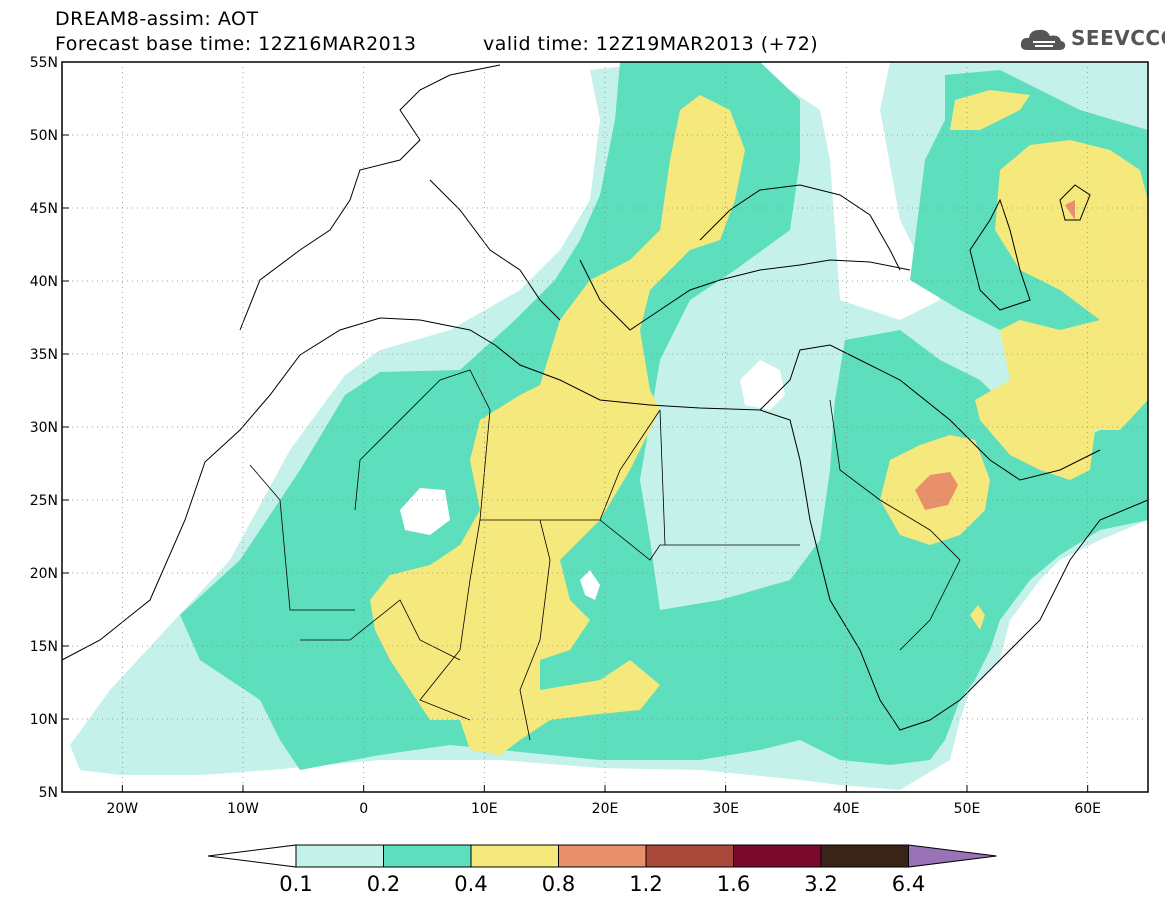 This screenshot has width=1165, height=905. I want to click on lat-label: 15N, so click(44, 647).